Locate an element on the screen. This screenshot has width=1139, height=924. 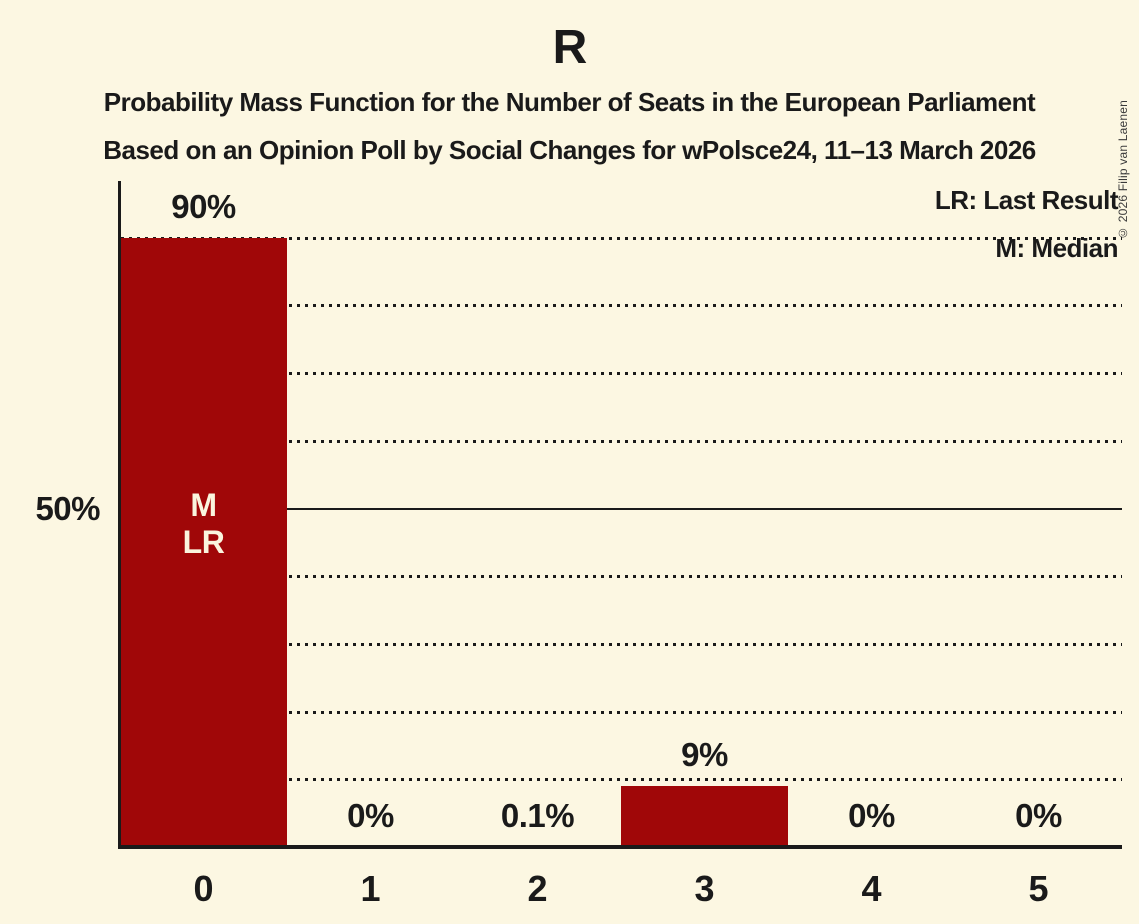
gridline-20pct is located at coordinates (621, 712).